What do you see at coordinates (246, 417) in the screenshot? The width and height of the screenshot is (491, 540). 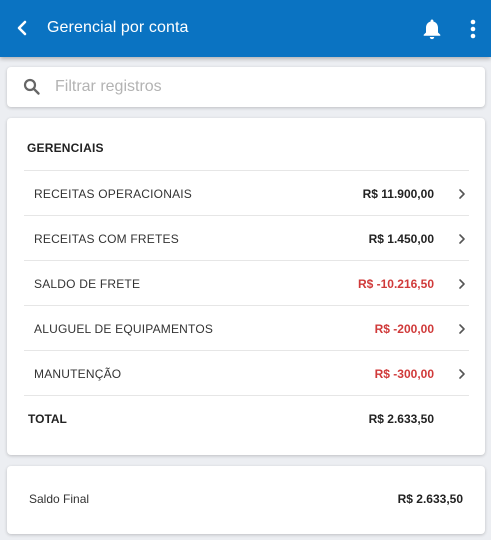 I see `total-row: TOTAL R$ 2.633,50` at bounding box center [246, 417].